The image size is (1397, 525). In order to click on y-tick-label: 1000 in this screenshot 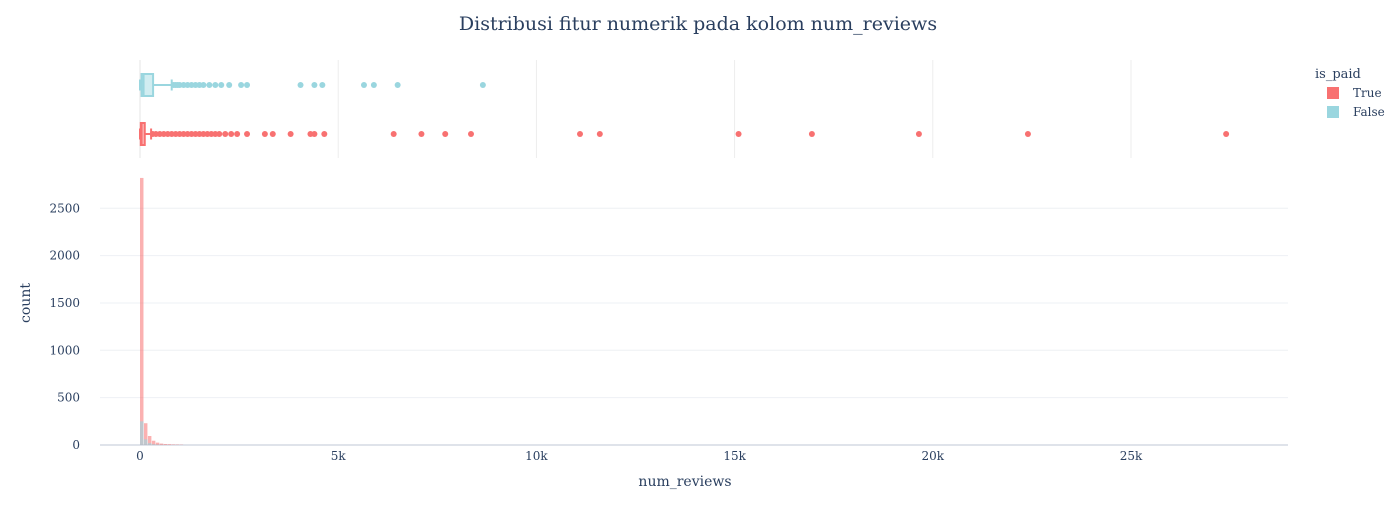, I will do `click(64, 350)`.